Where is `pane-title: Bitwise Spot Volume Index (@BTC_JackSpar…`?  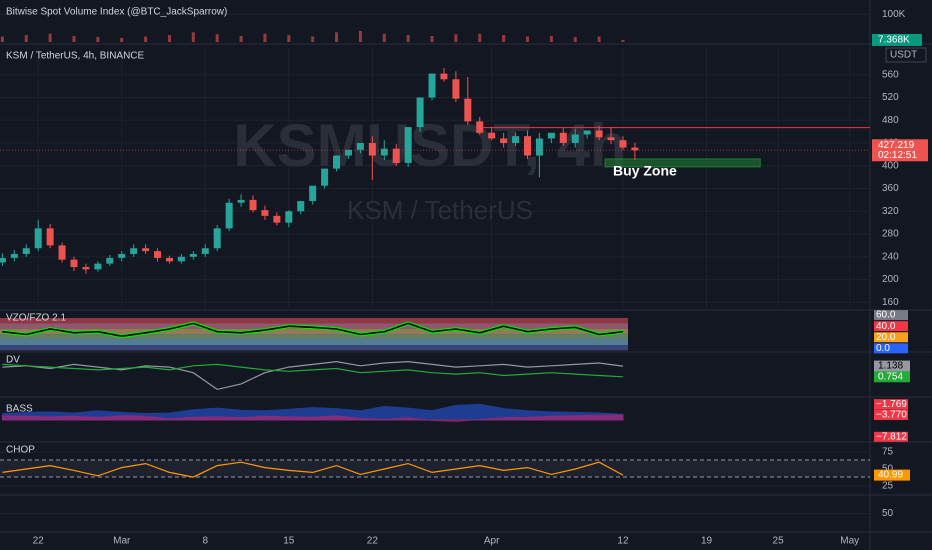
pane-title: Bitwise Spot Volume Index (@BTC_JackSpar… is located at coordinates (116, 12).